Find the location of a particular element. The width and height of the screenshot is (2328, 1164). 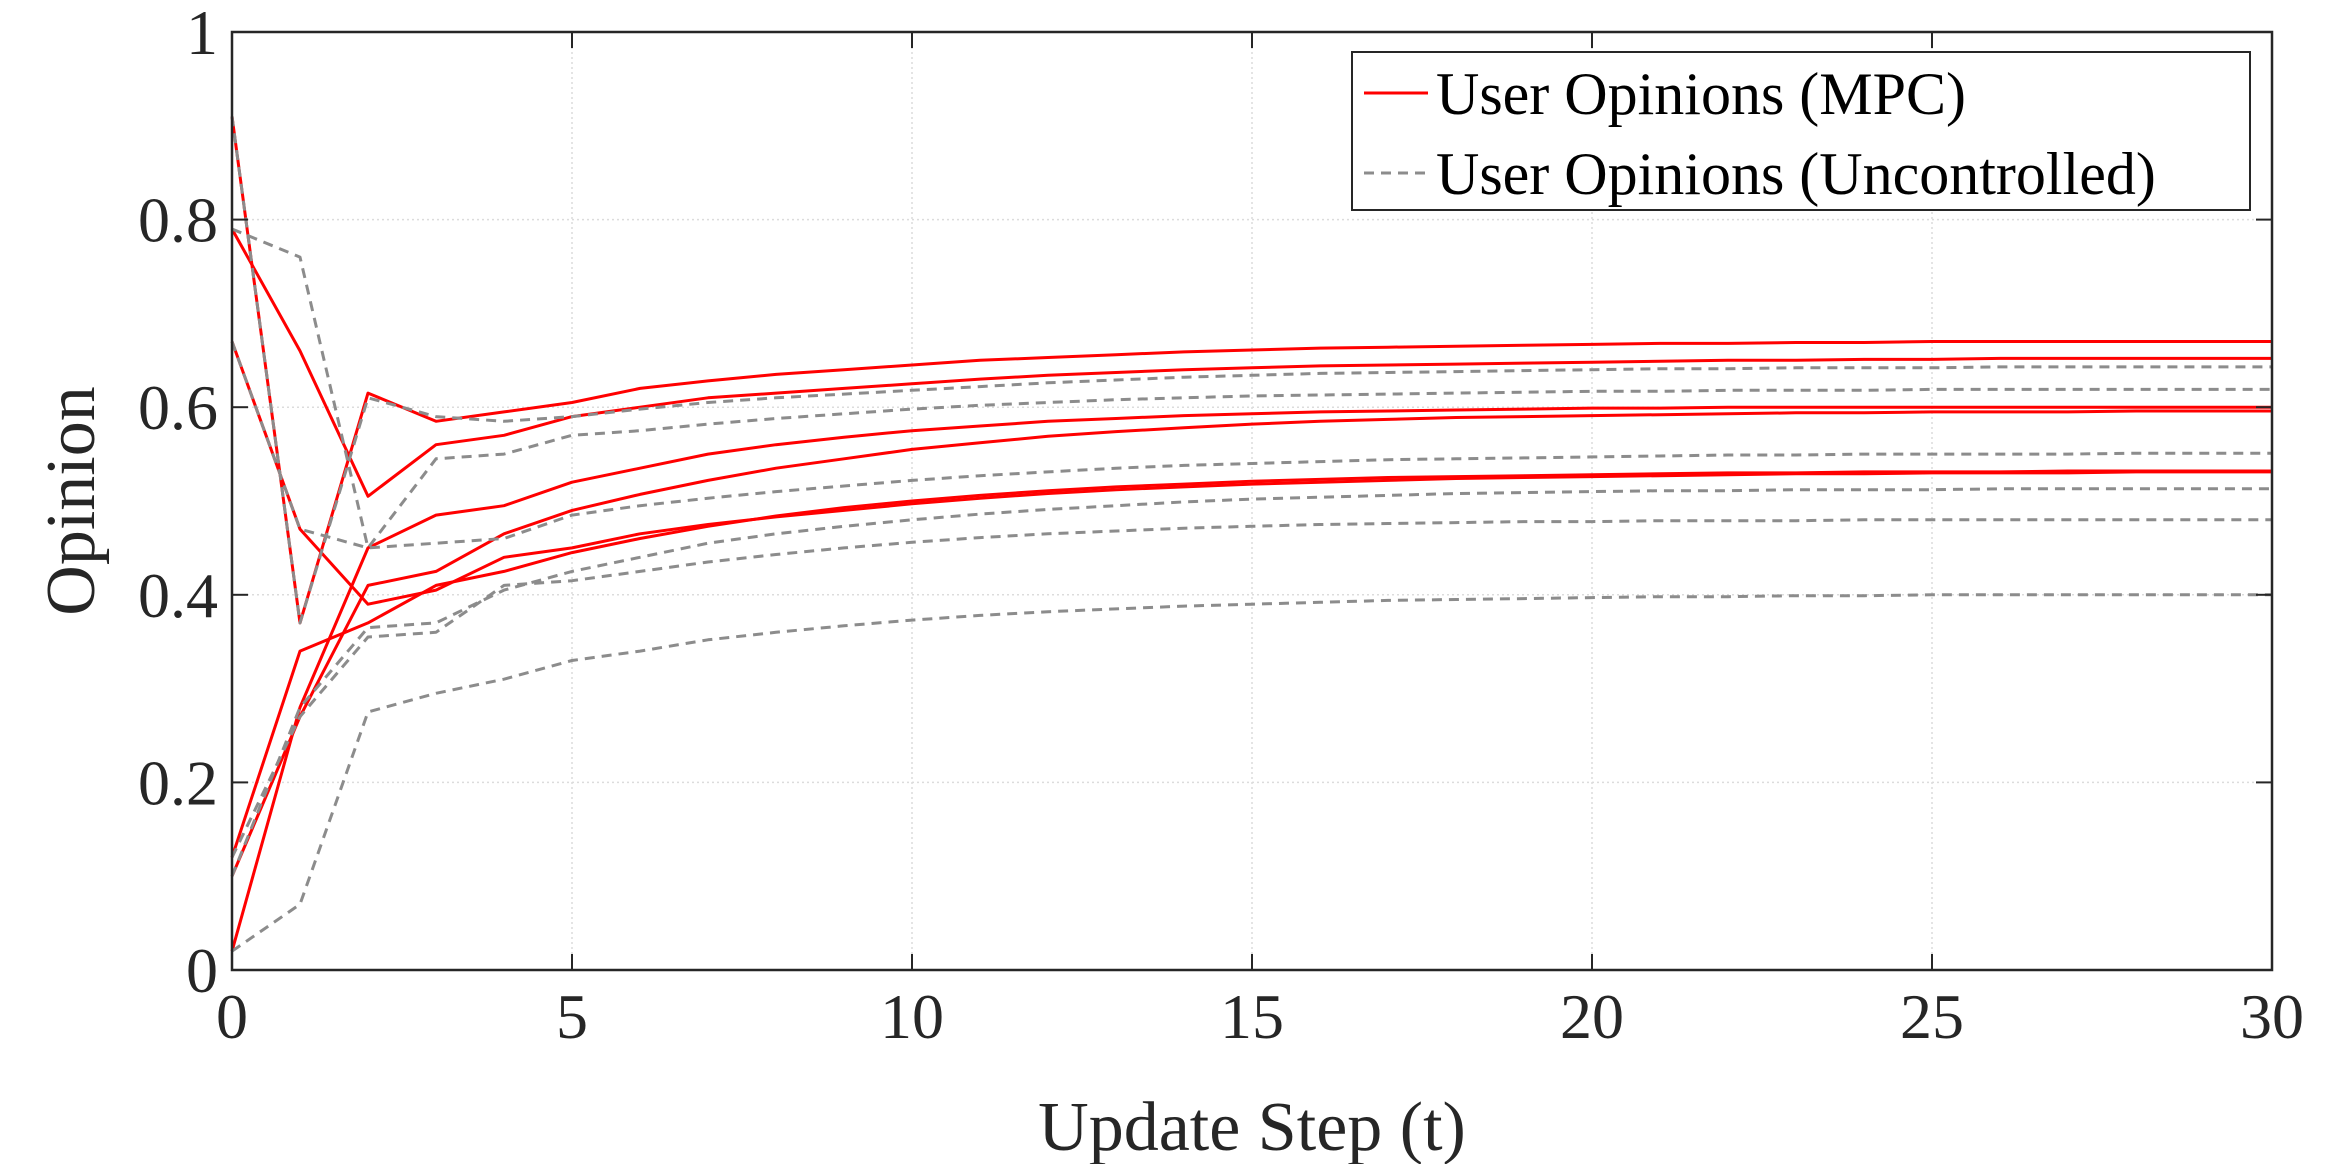

x-tick-label: 30 is located at coordinates (2272, 1016).